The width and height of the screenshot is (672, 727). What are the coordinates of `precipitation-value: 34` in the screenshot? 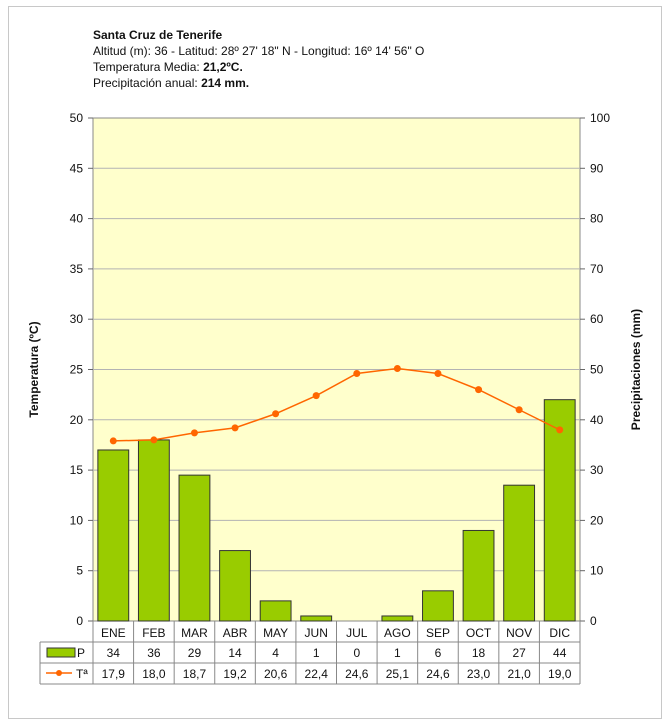 It's located at (114, 653).